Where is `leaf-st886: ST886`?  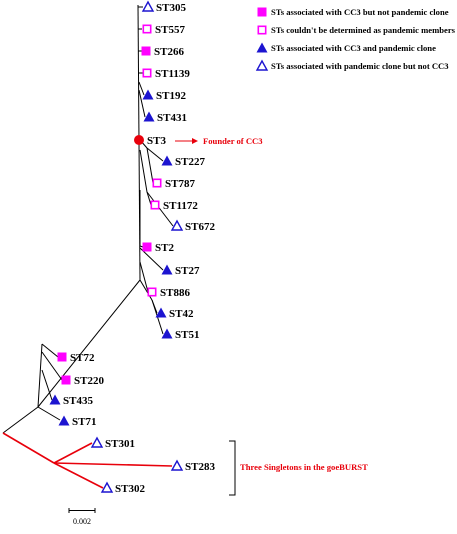 leaf-st886: ST886 is located at coordinates (168, 293).